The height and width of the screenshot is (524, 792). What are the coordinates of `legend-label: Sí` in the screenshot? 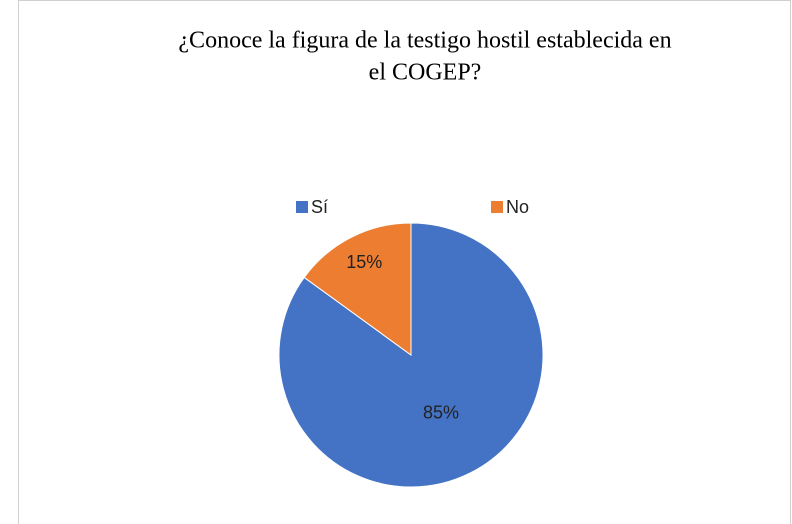 It's located at (319, 207).